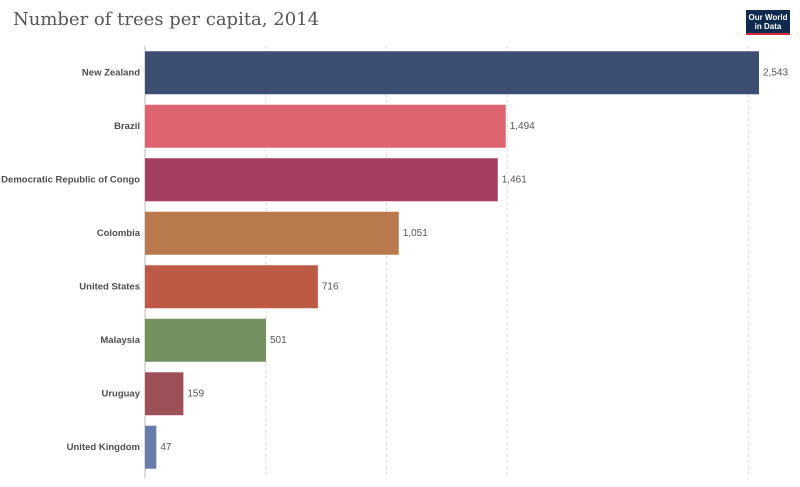  Describe the element at coordinates (166, 19) in the screenshot. I see `chart-title: Number of trees per capita, 2014` at that location.